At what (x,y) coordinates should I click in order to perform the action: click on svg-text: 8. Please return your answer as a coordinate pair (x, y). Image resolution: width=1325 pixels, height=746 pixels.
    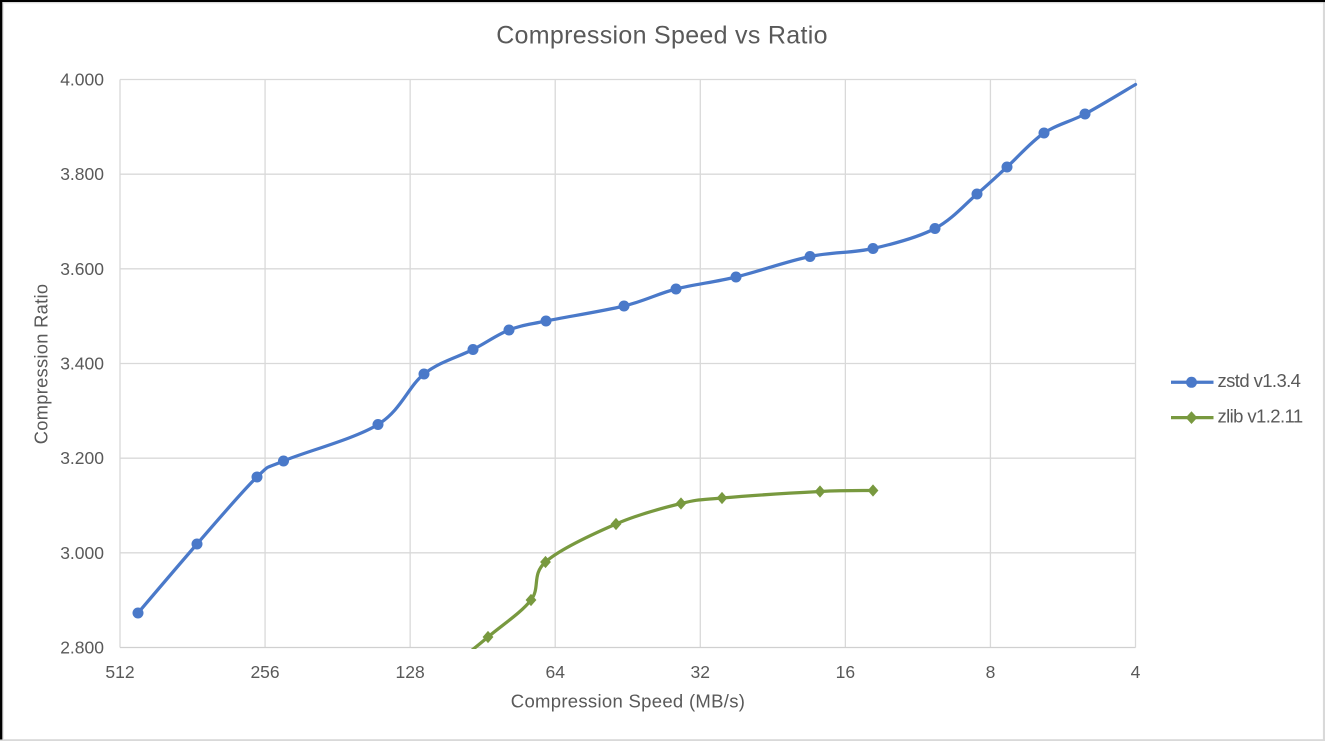
    Looking at the image, I should click on (991, 672).